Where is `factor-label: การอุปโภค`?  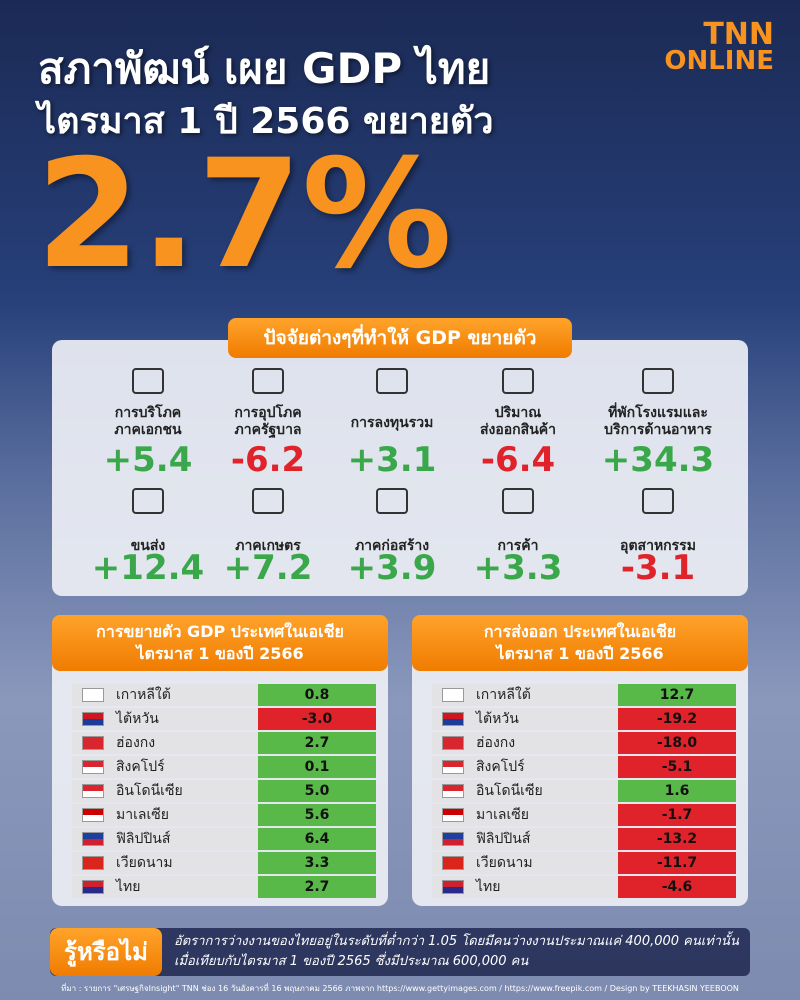
factor-label: การอุปโภค is located at coordinates (268, 413).